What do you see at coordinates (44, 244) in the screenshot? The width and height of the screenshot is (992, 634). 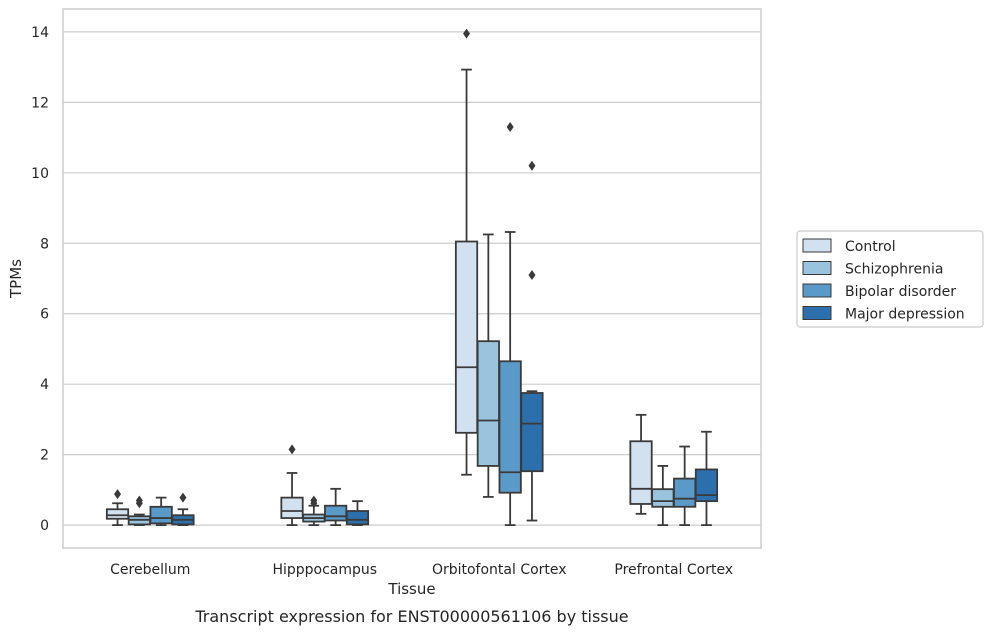 I see `y-tick-label-4: 8` at bounding box center [44, 244].